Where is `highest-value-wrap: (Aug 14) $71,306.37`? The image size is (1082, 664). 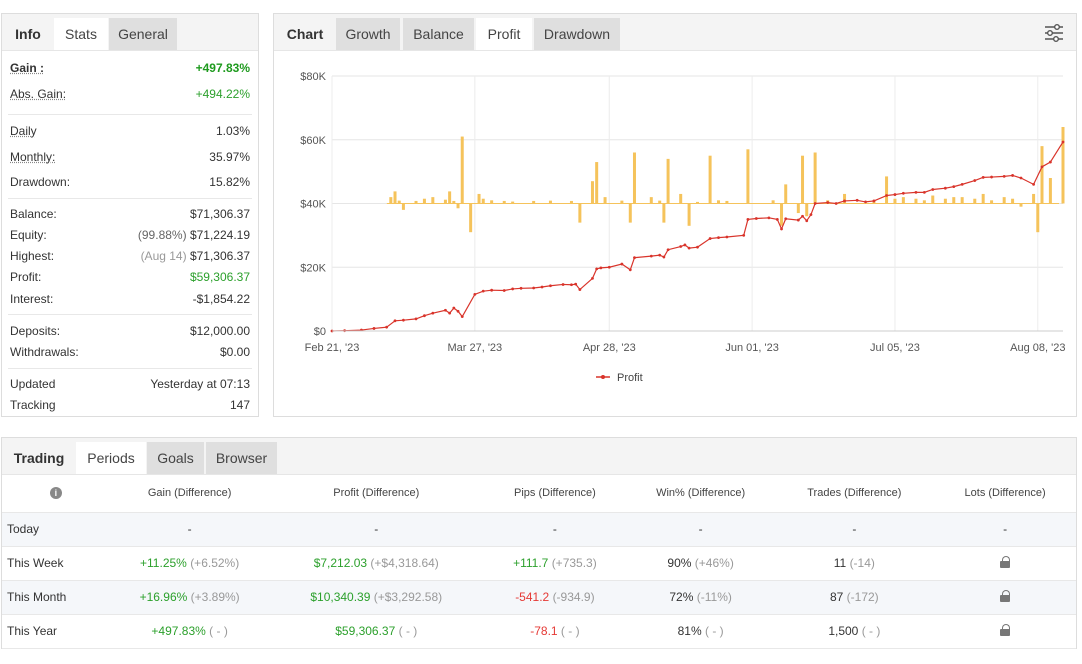
highest-value-wrap: (Aug 14) $71,306.37 is located at coordinates (195, 256).